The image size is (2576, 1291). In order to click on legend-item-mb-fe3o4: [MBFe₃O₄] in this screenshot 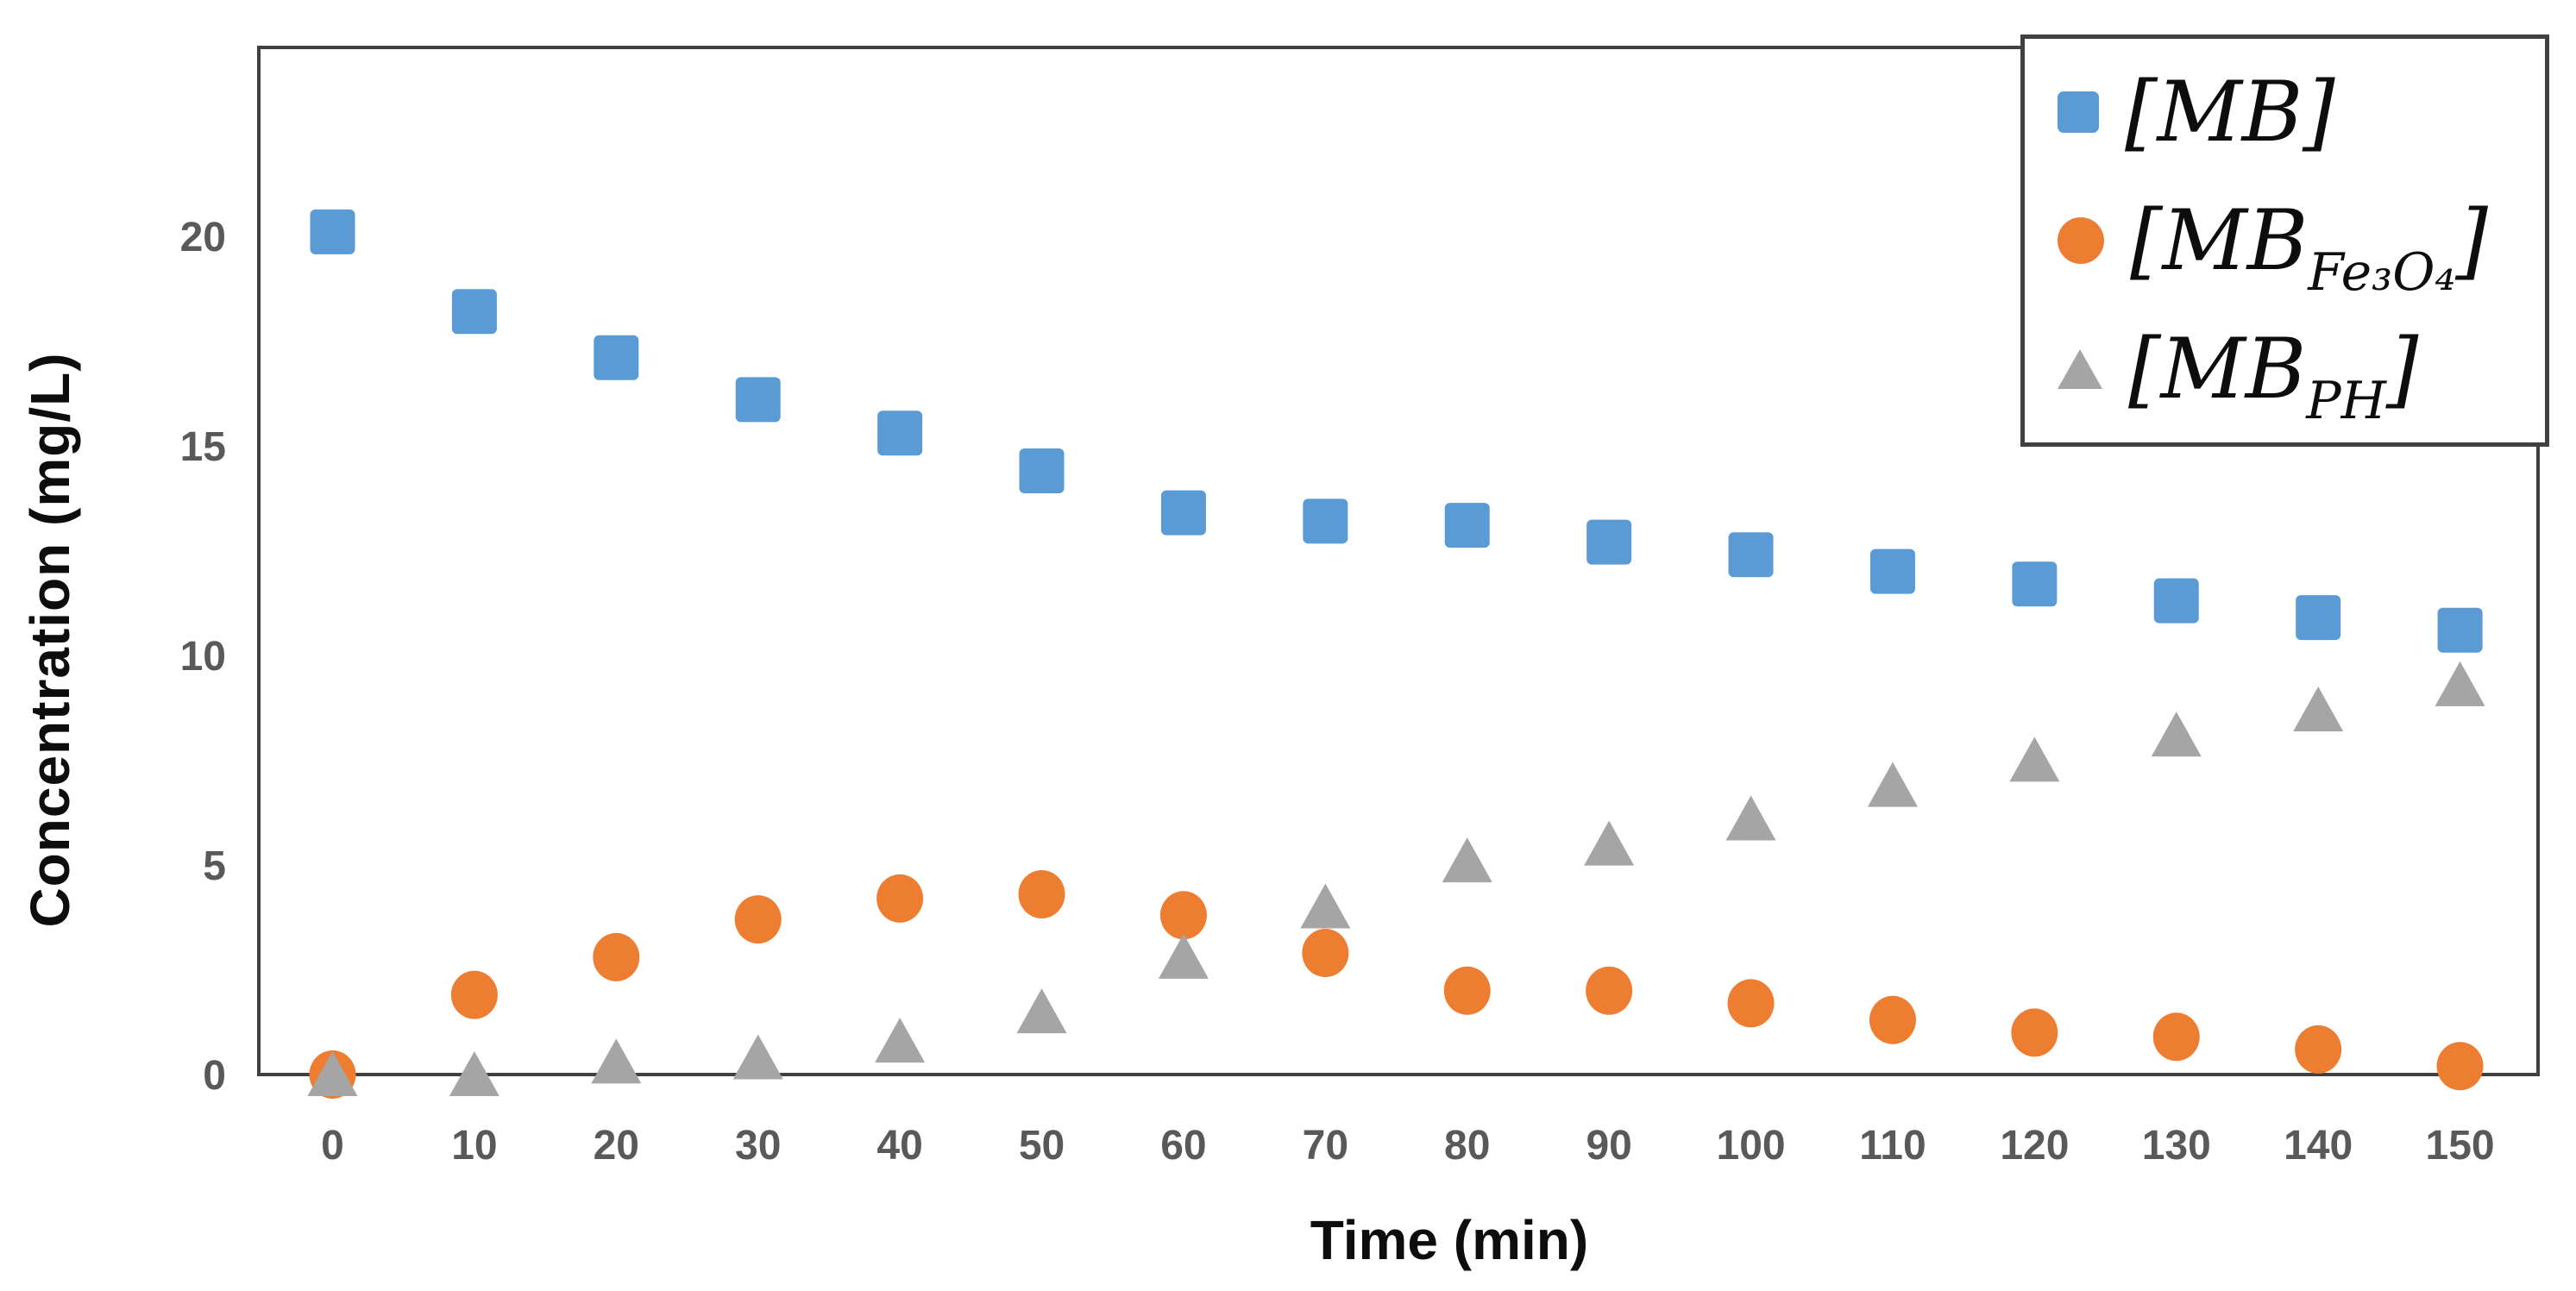, I will do `click(2301, 247)`.